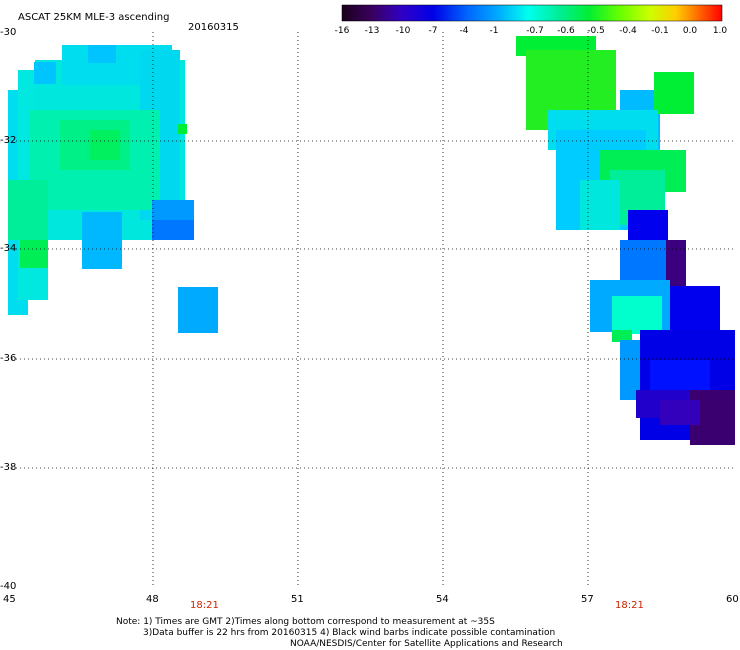 The image size is (740, 650). What do you see at coordinates (342, 31) in the screenshot?
I see `colorbar-label: -16` at bounding box center [342, 31].